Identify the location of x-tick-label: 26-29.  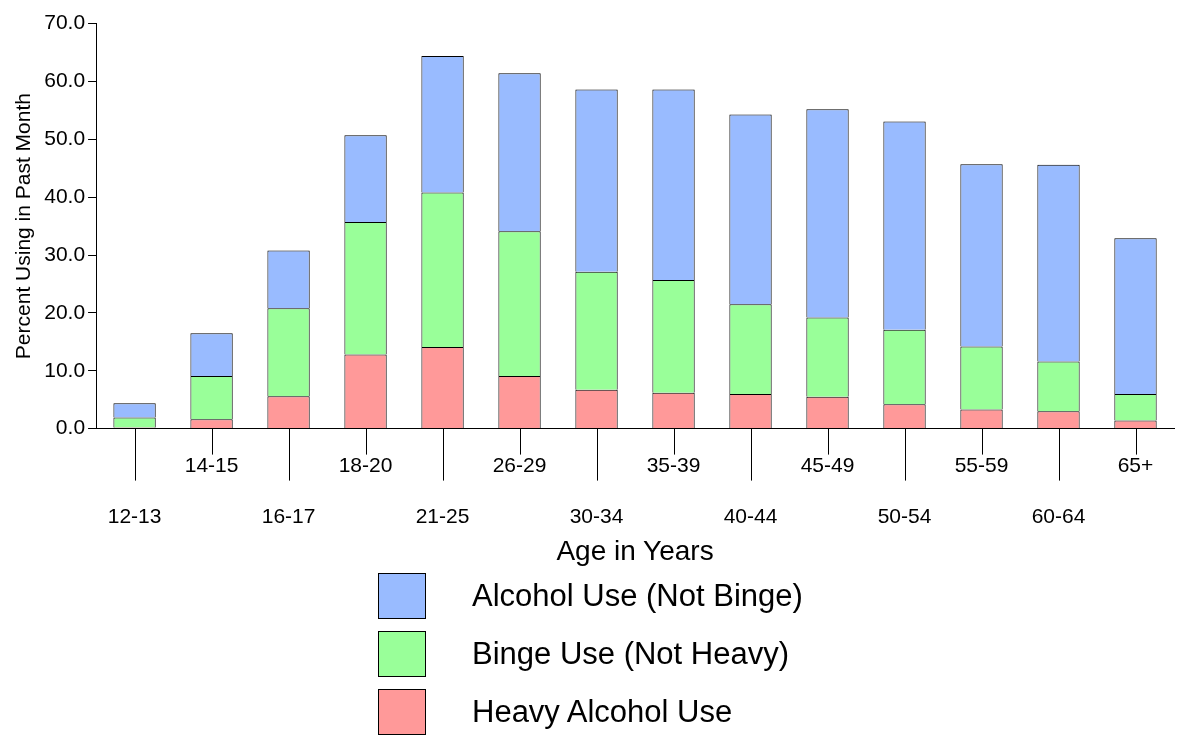
(519, 465).